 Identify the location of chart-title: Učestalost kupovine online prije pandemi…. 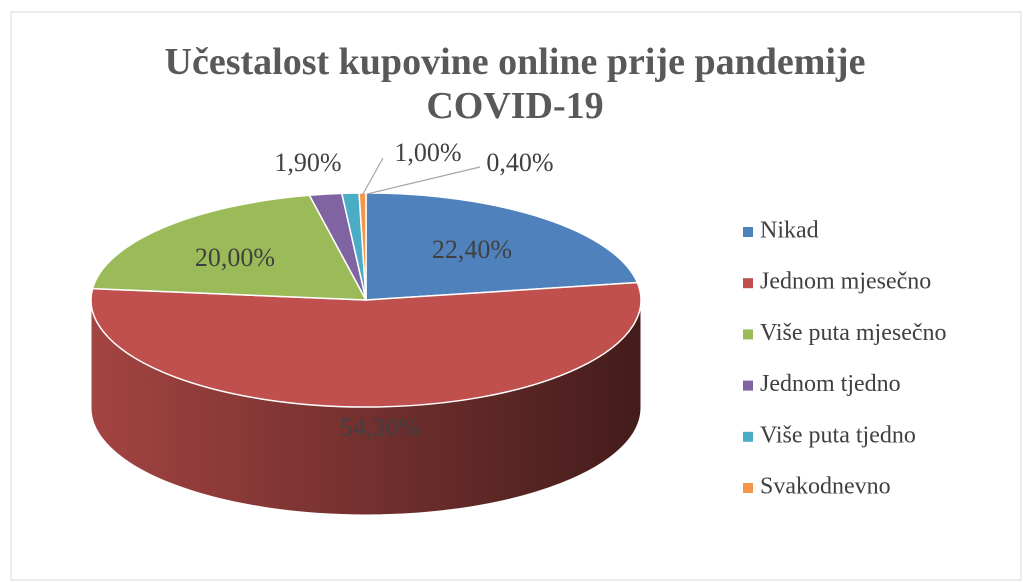
(515, 84).